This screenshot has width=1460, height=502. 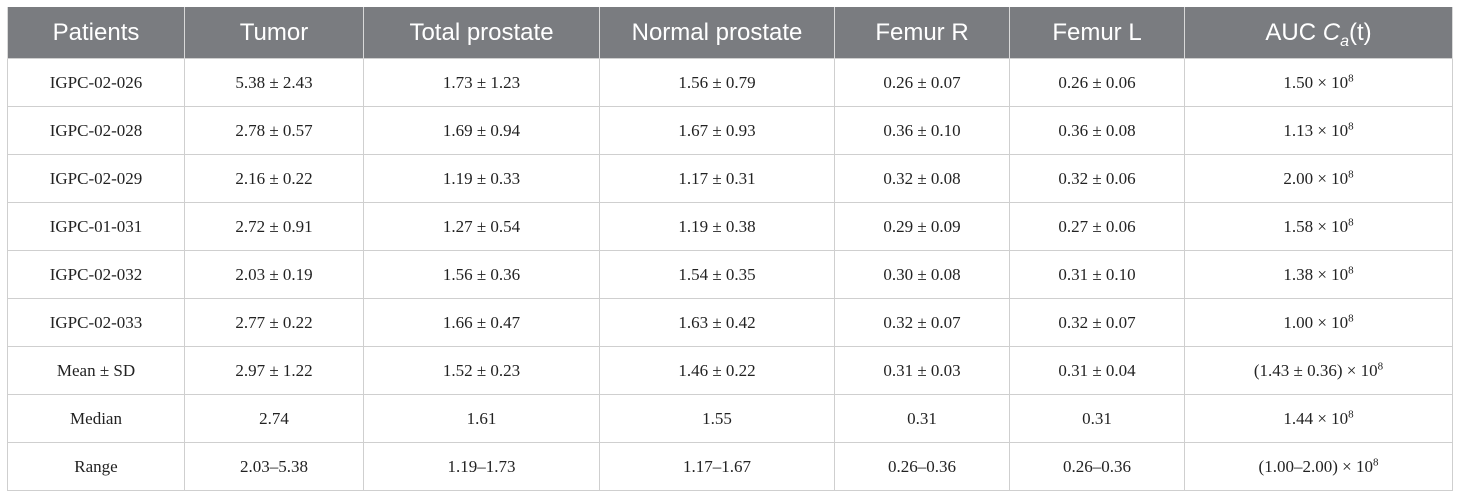 What do you see at coordinates (481, 418) in the screenshot?
I see `cell-total-prostate: 1.61` at bounding box center [481, 418].